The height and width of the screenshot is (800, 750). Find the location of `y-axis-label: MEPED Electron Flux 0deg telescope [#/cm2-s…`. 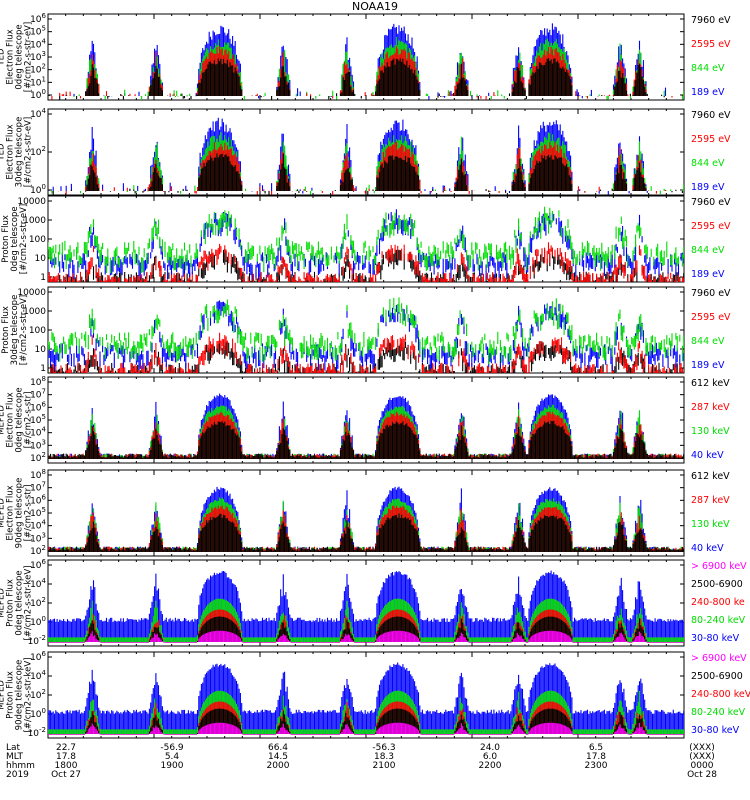

y-axis-label: MEPED Electron Flux 0deg telescope [#/cm2-s… is located at coordinates (17, 419).